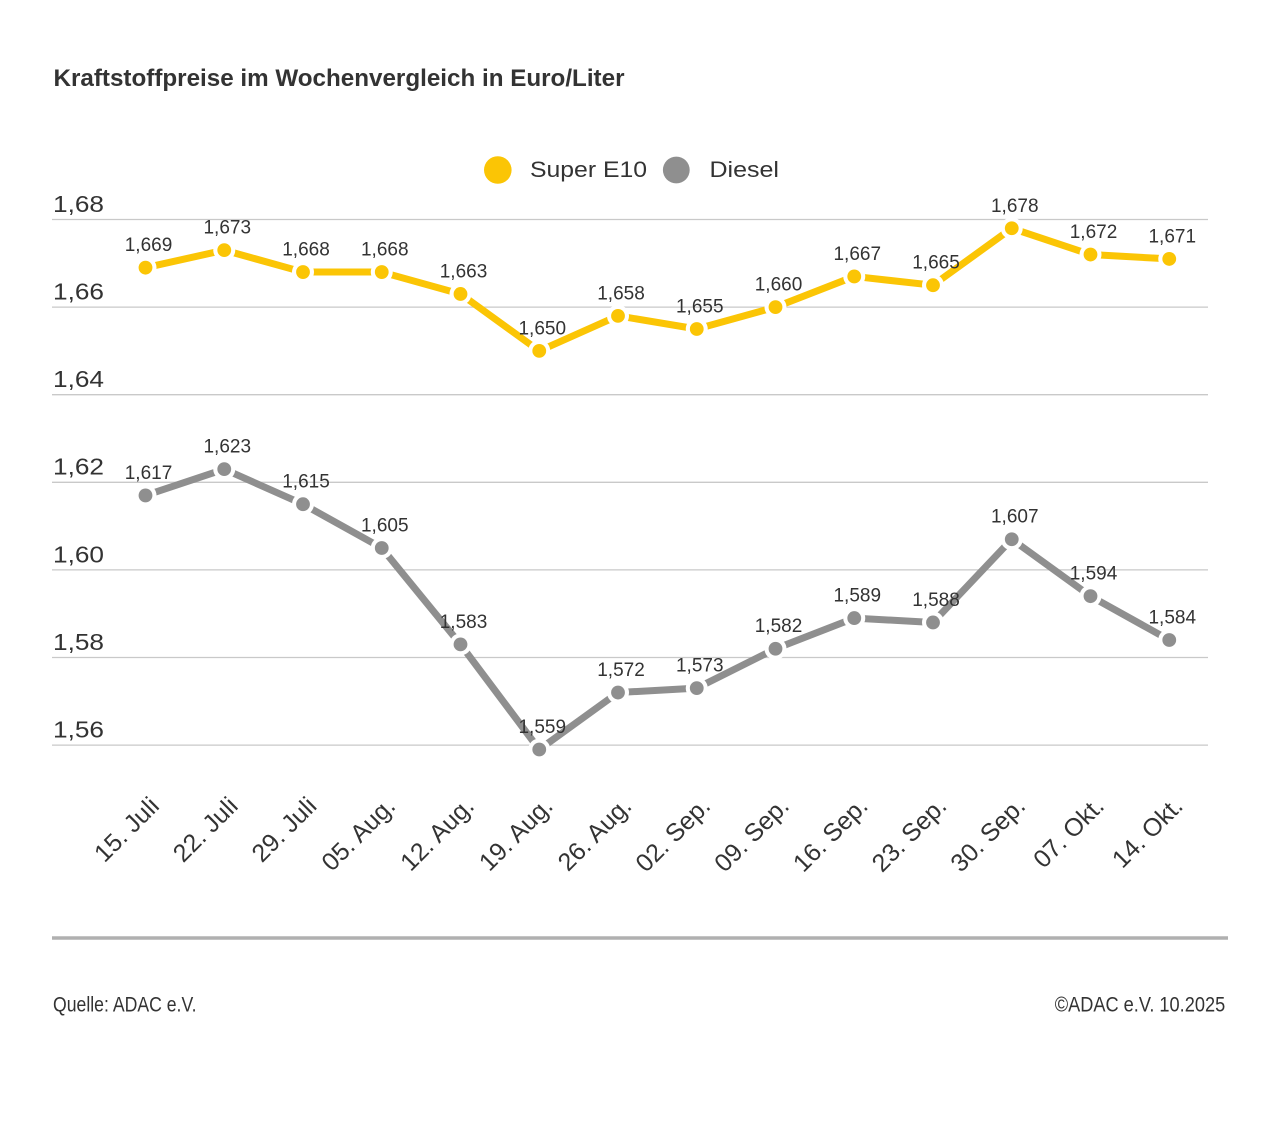 Image resolution: width=1280 pixels, height=1127 pixels. Describe the element at coordinates (588, 169) in the screenshot. I see `svg-text: Super E10` at that location.